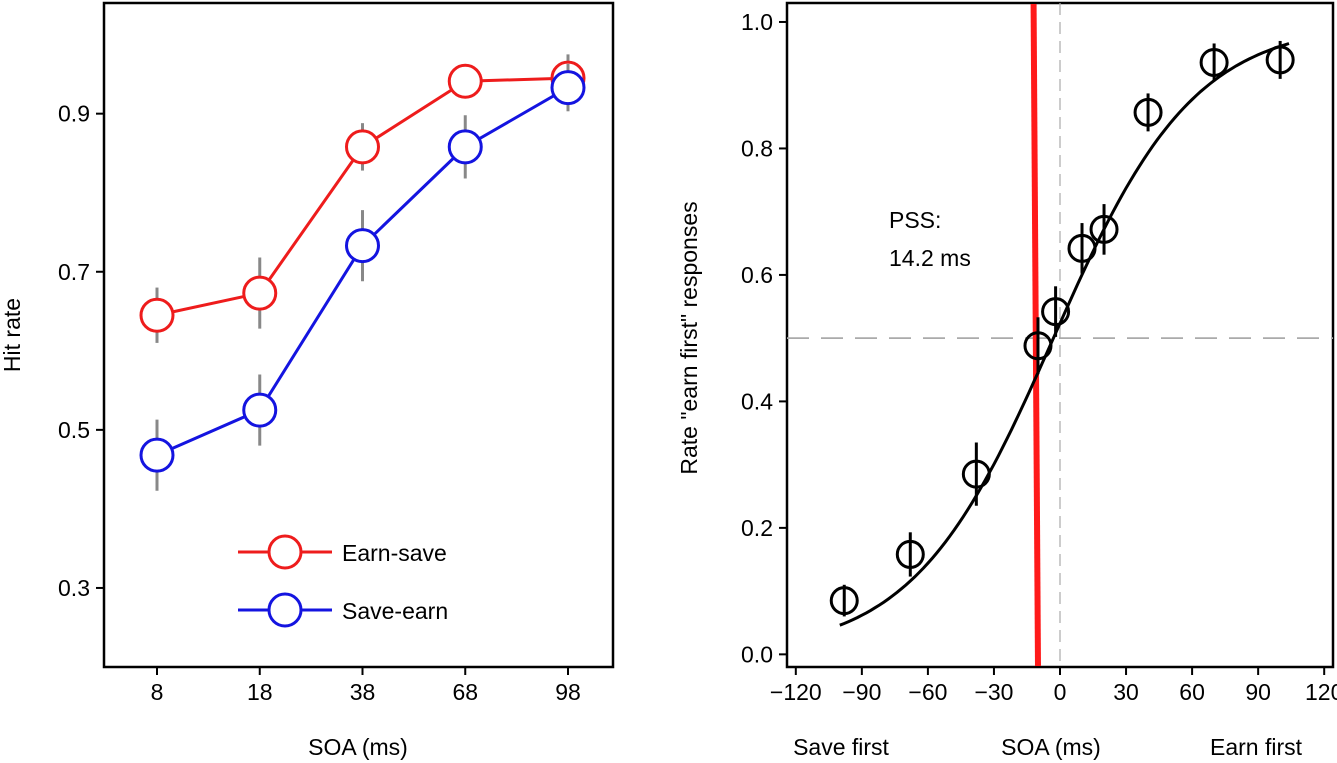  Describe the element at coordinates (757, 22) in the screenshot. I see `right-y-tick-label: 1.0` at that location.